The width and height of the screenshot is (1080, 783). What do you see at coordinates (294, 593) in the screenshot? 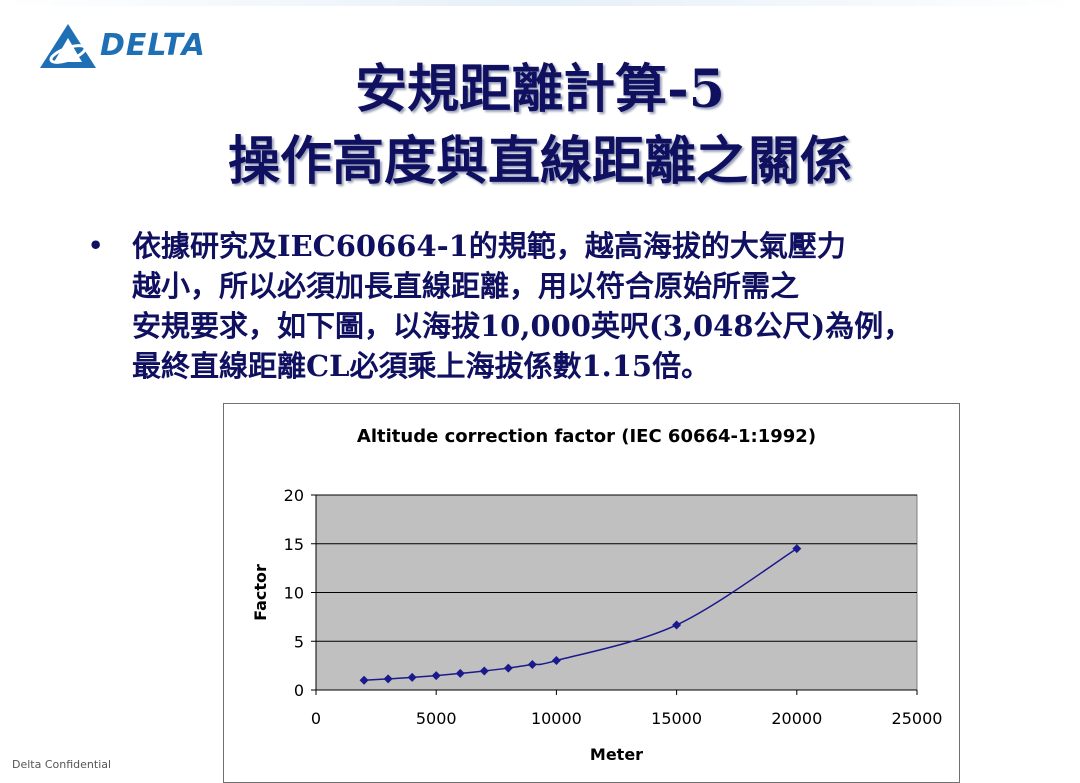
I see `y-tick-label: 10` at bounding box center [294, 593].